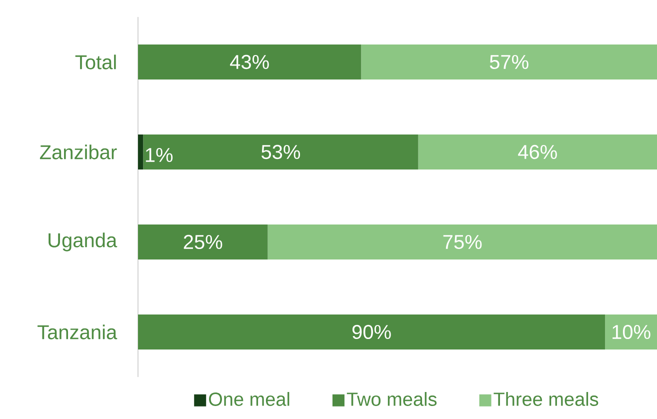 Image resolution: width=657 pixels, height=419 pixels. Describe the element at coordinates (83, 242) in the screenshot. I see `y-tick-label: Uganda` at that location.